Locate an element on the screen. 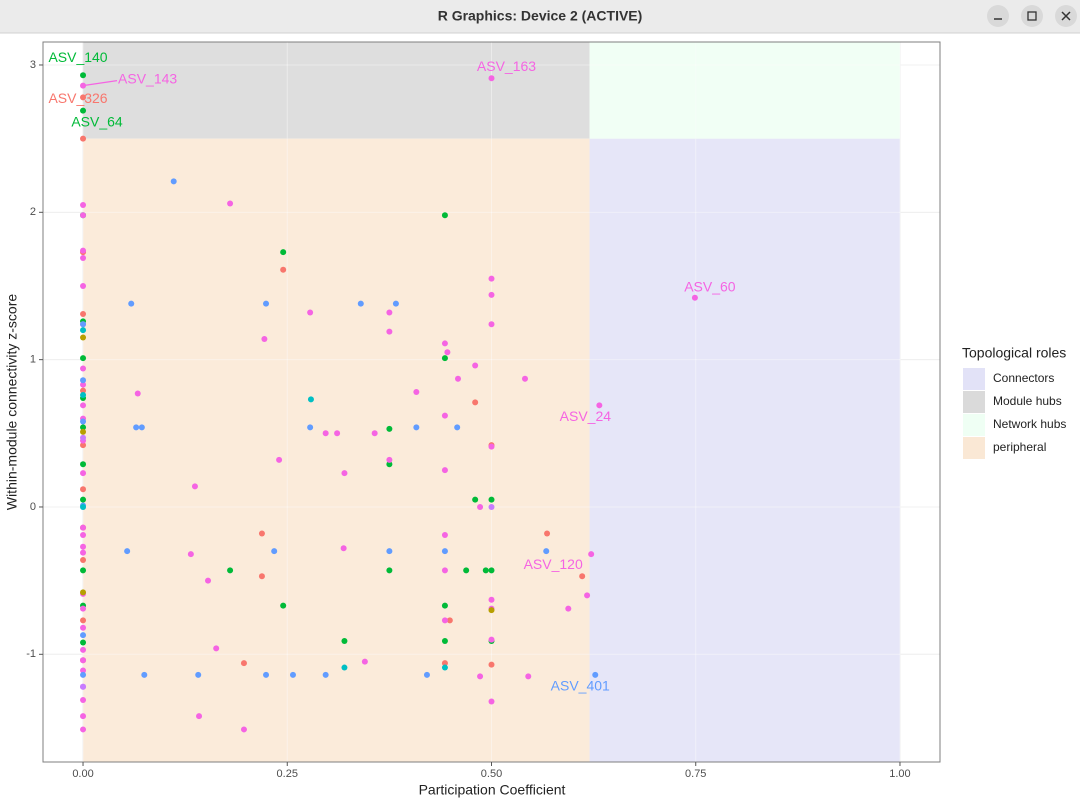 The width and height of the screenshot is (1080, 802). annotation: ASV_60 is located at coordinates (710, 286).